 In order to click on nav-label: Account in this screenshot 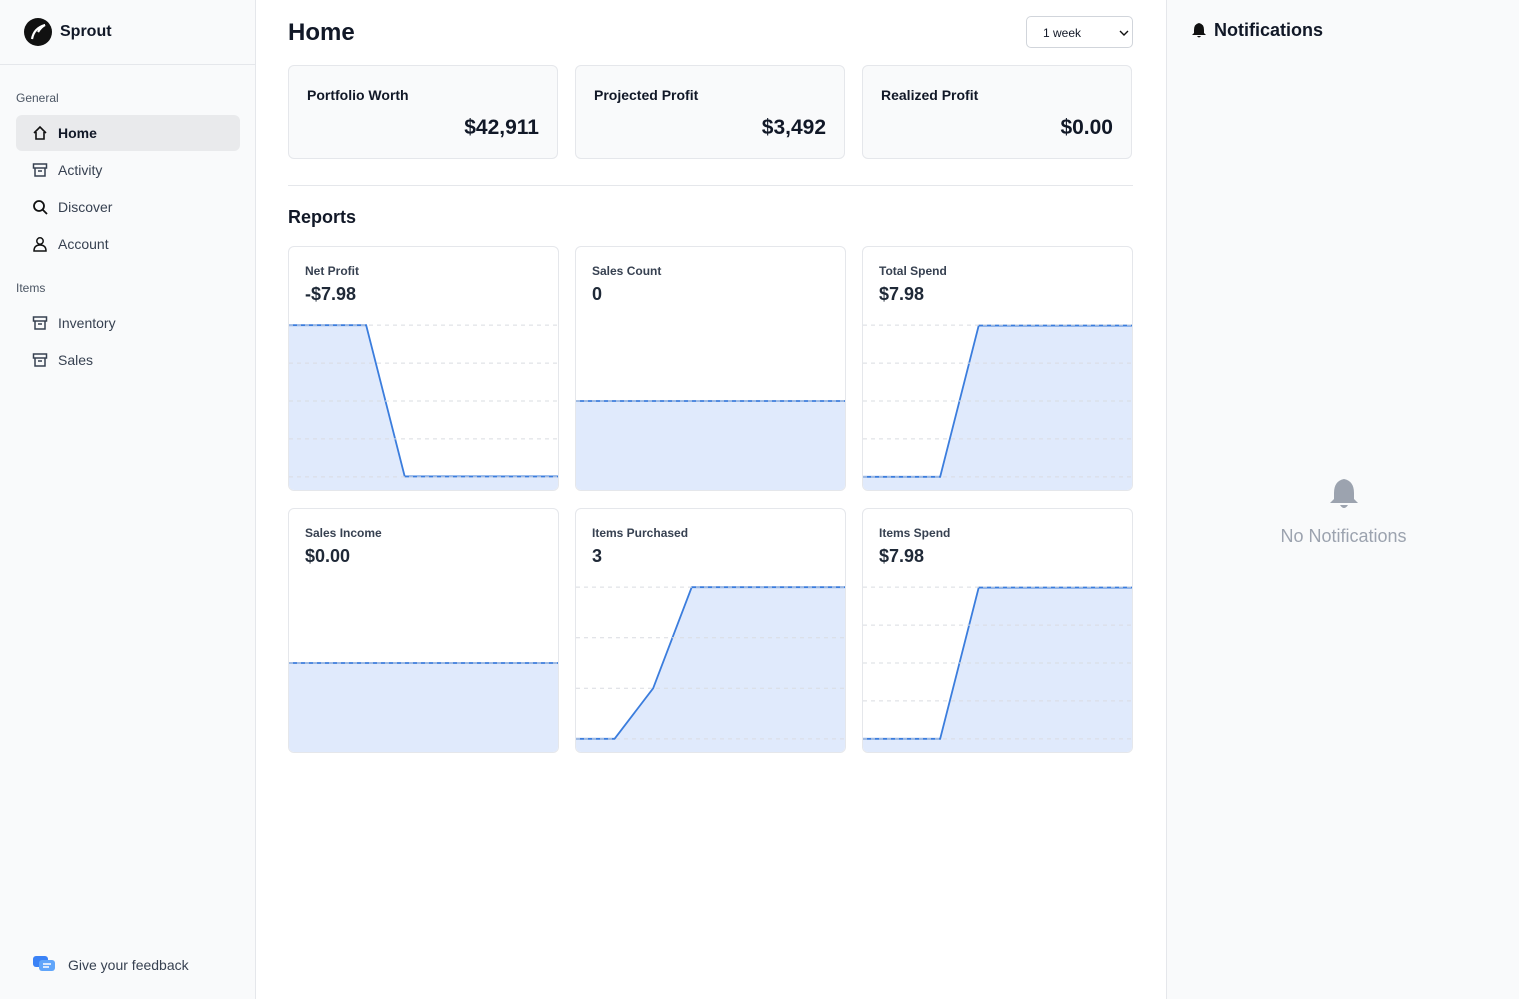, I will do `click(83, 244)`.